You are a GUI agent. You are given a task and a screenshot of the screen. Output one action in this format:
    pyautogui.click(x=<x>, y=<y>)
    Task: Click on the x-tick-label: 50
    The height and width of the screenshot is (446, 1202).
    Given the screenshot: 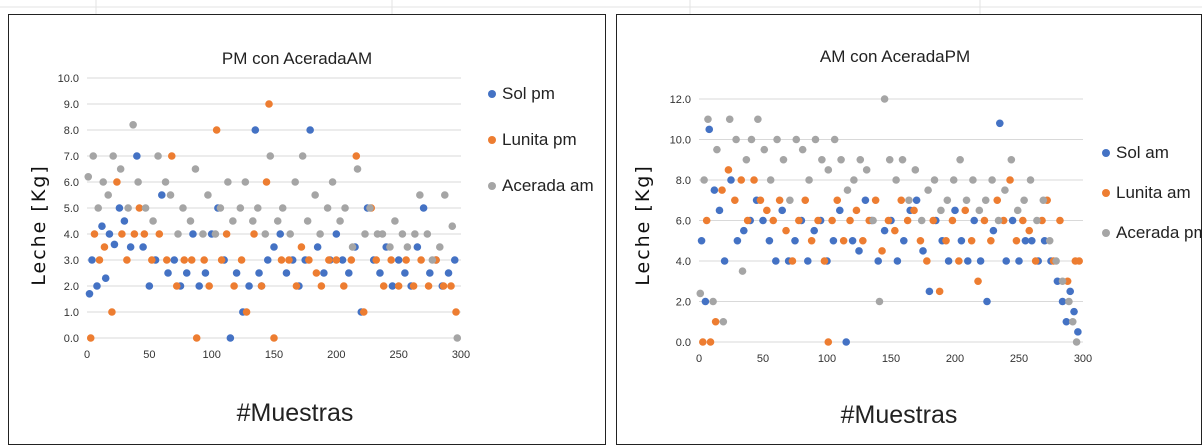 What is the action you would take?
    pyautogui.click(x=149, y=355)
    